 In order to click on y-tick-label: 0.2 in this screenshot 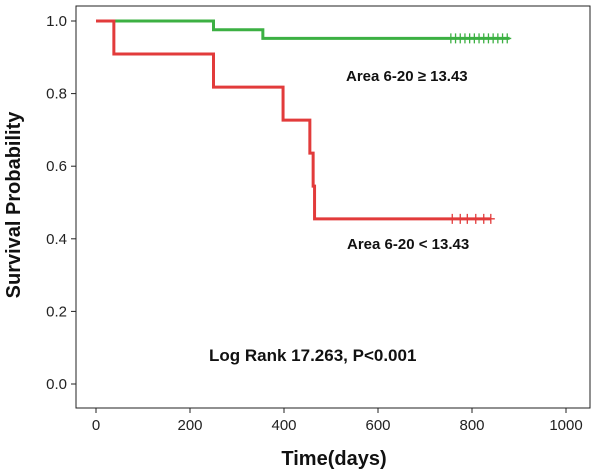, I will do `click(56, 311)`.